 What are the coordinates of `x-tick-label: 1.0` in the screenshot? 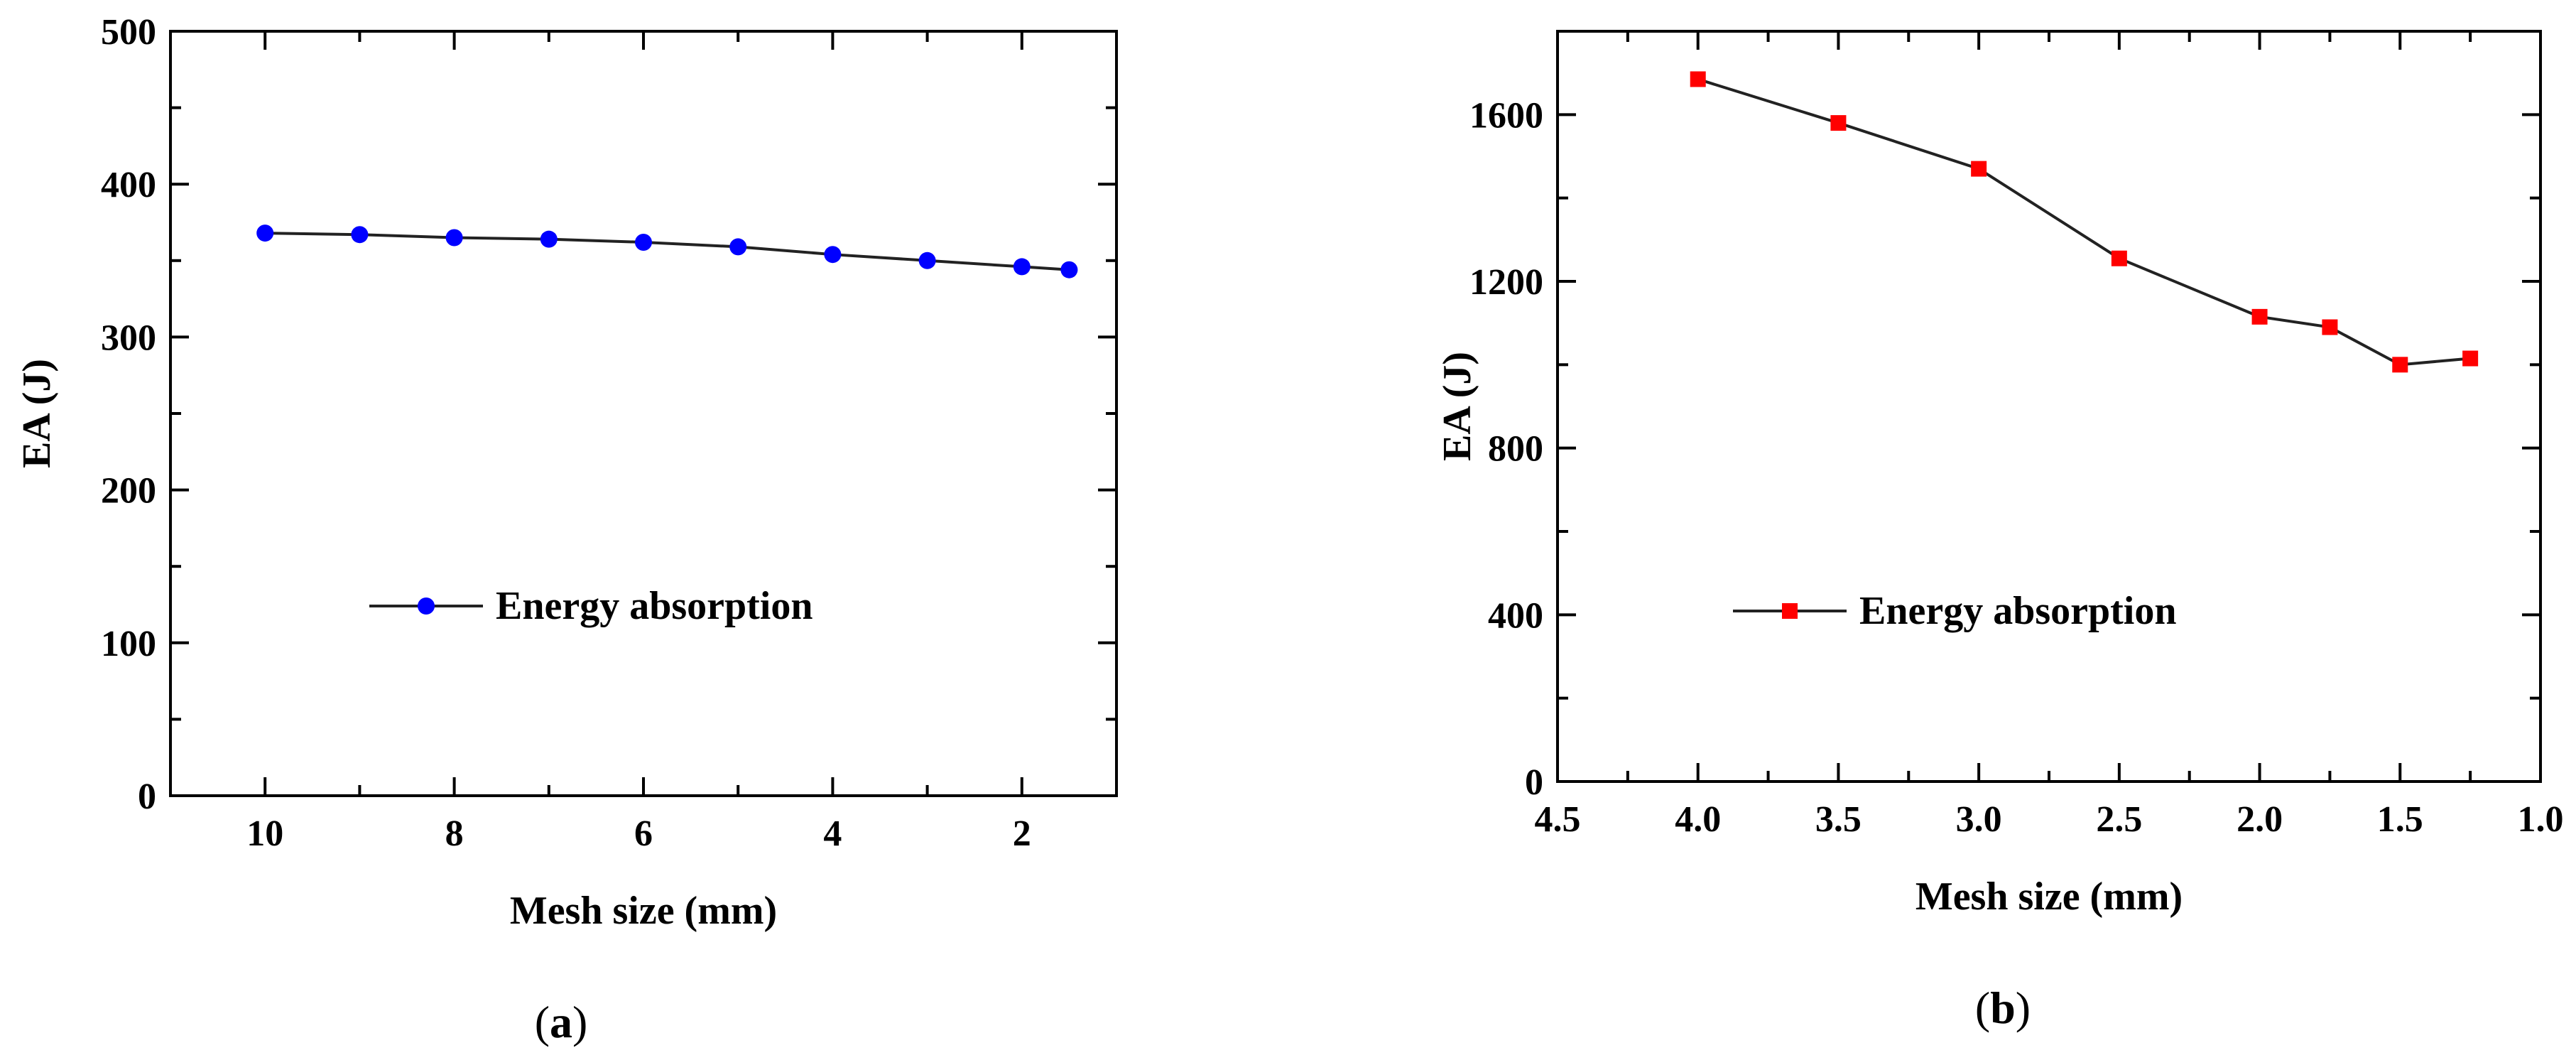 It's located at (2541, 819).